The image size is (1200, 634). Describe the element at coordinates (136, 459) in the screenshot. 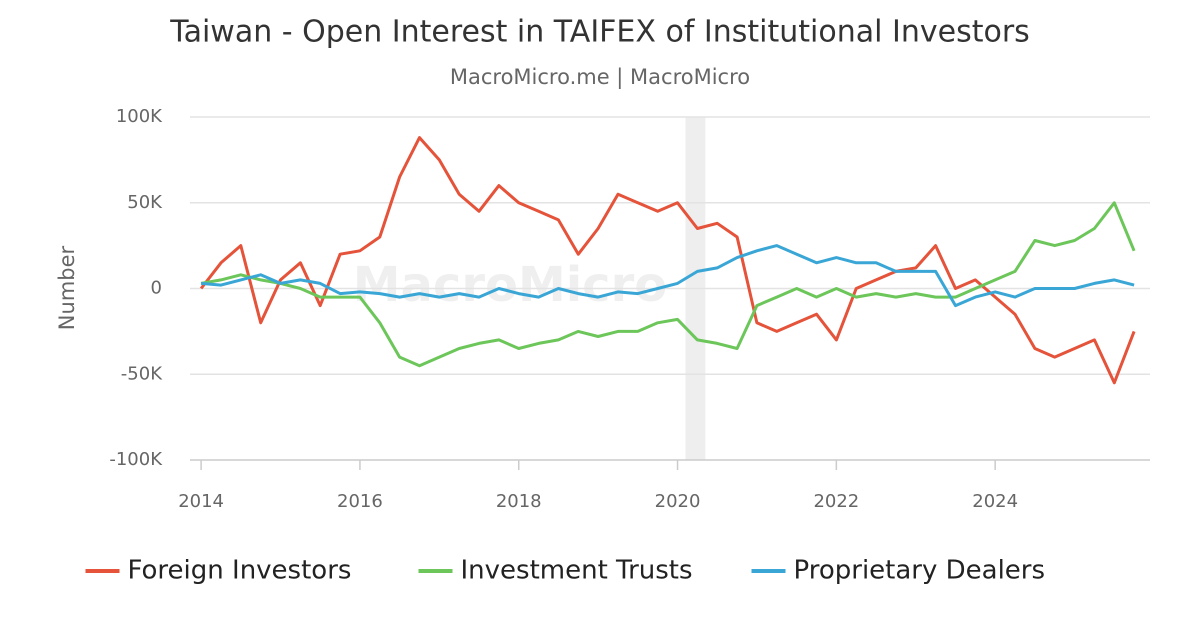

I see `y-tick-label: -100K` at that location.